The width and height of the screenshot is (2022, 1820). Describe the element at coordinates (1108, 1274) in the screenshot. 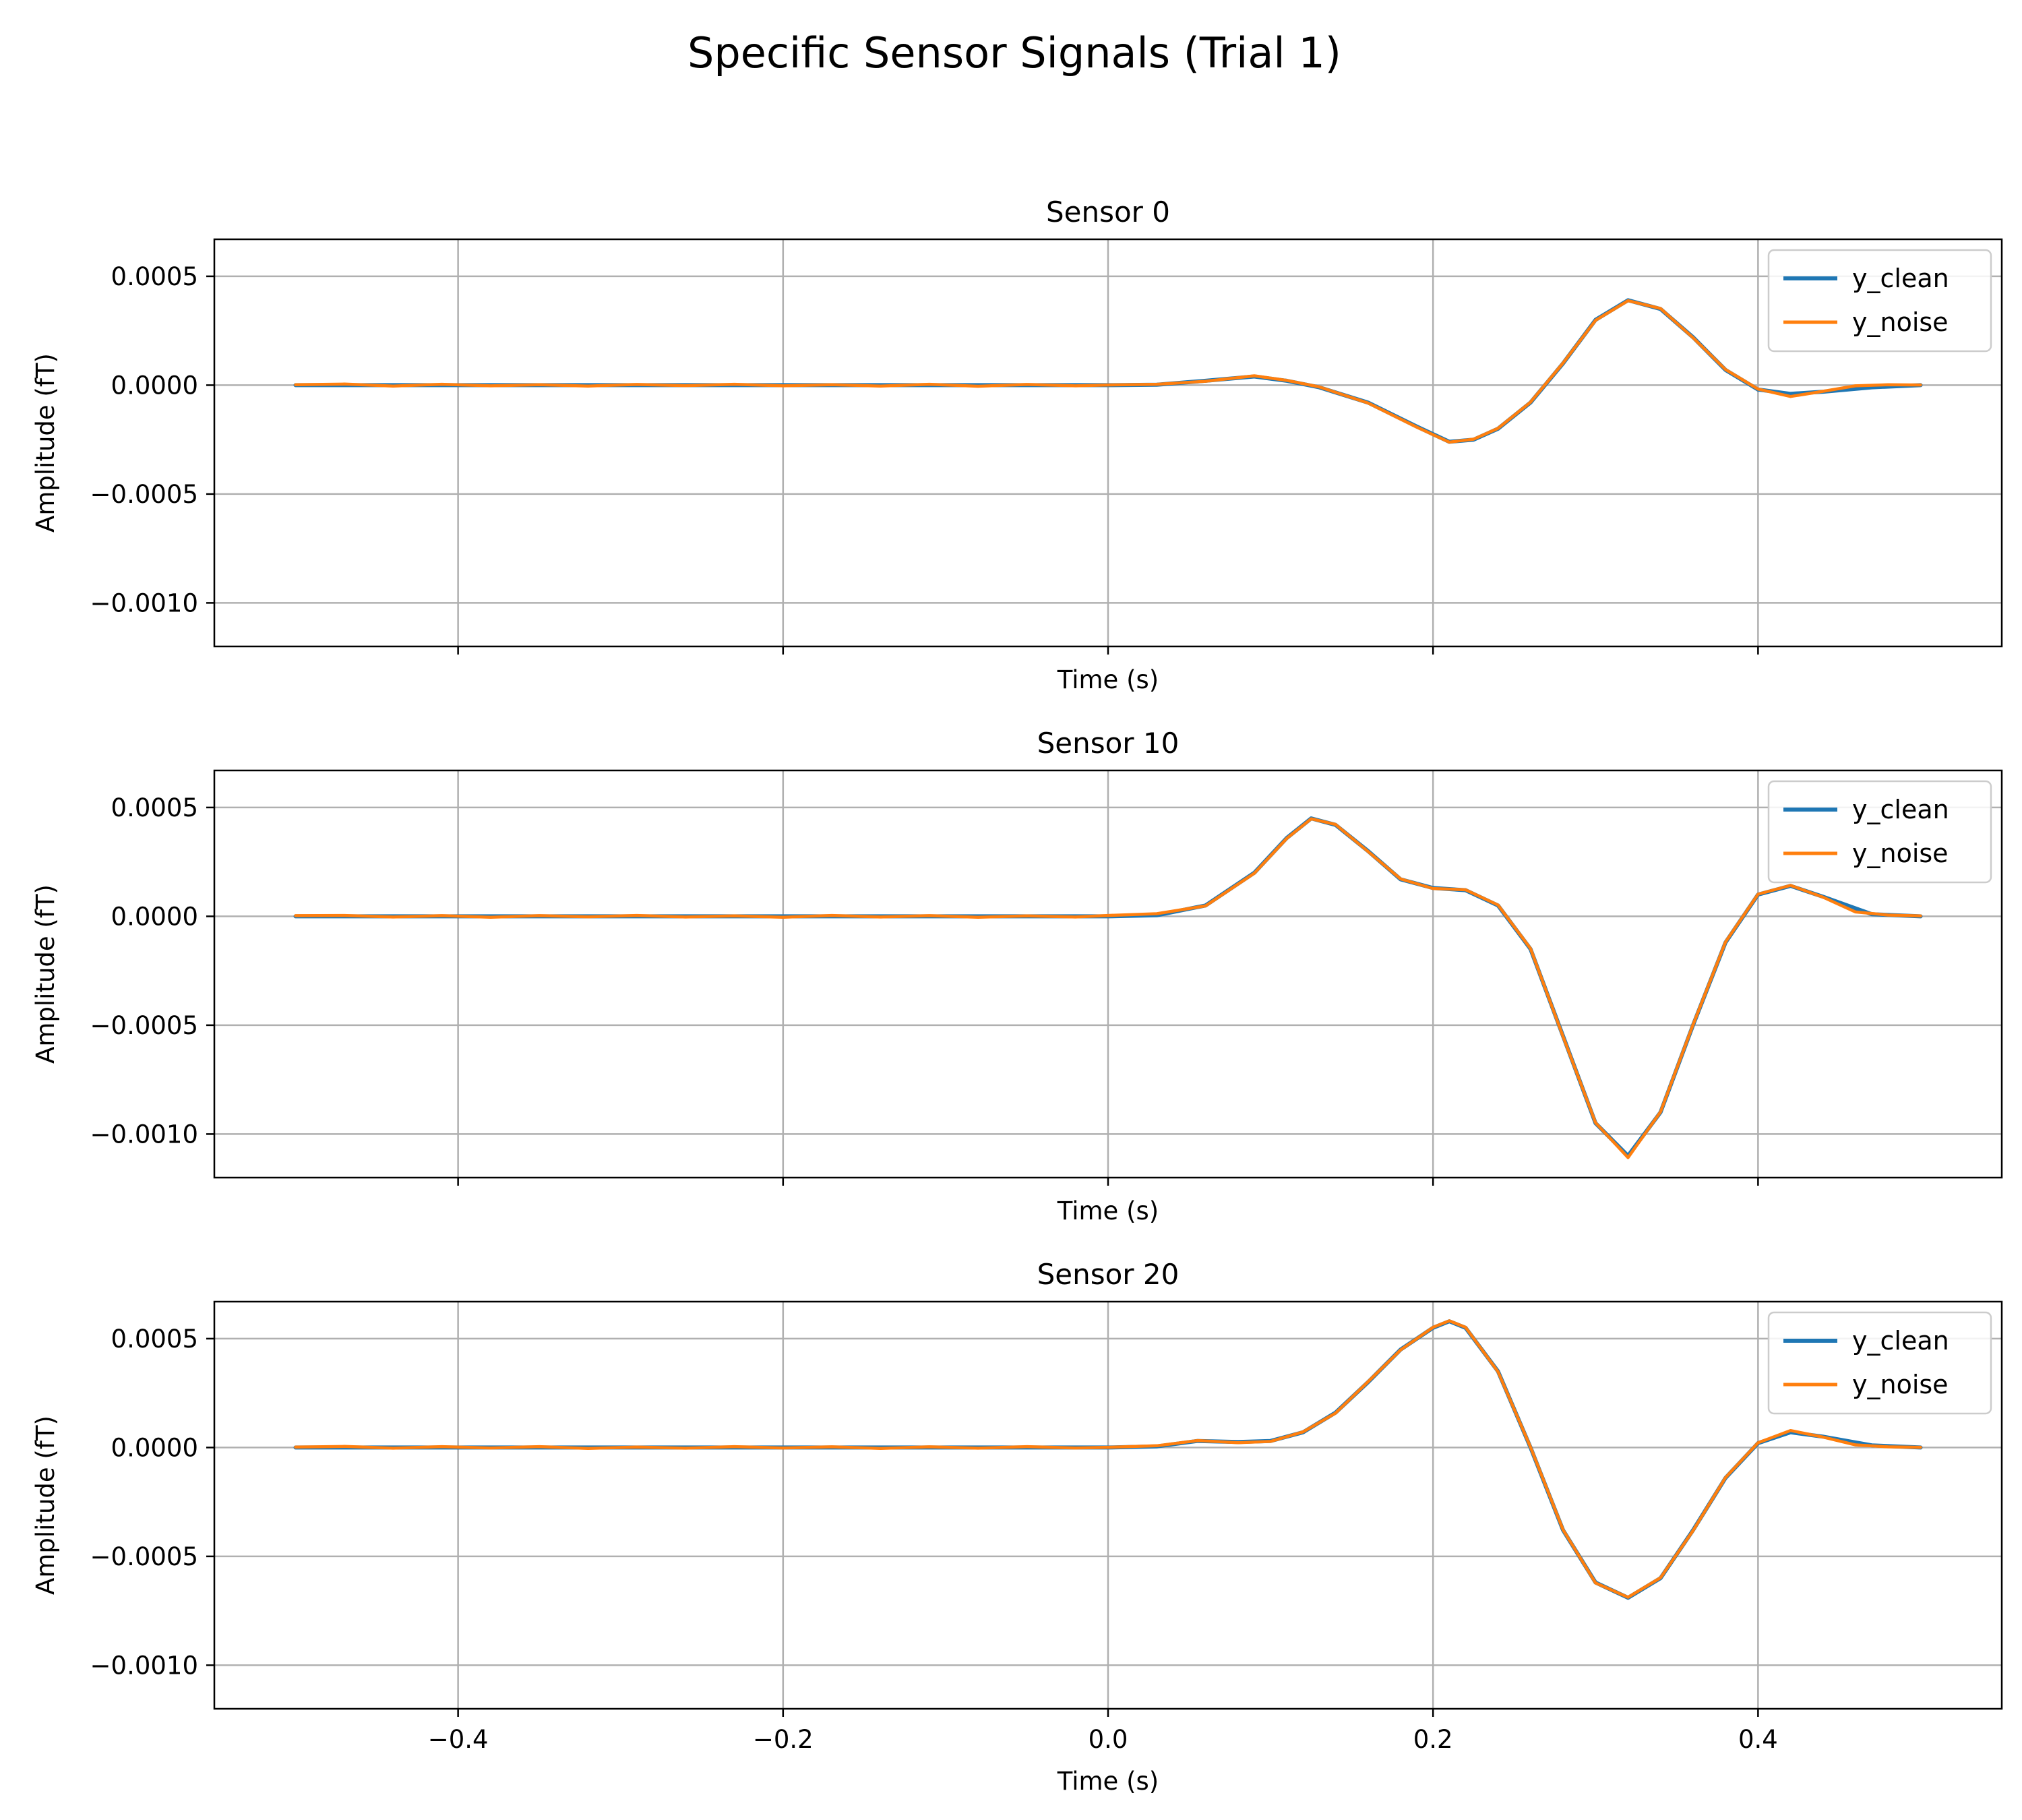

I see `subplot-title: Sensor 20` at that location.